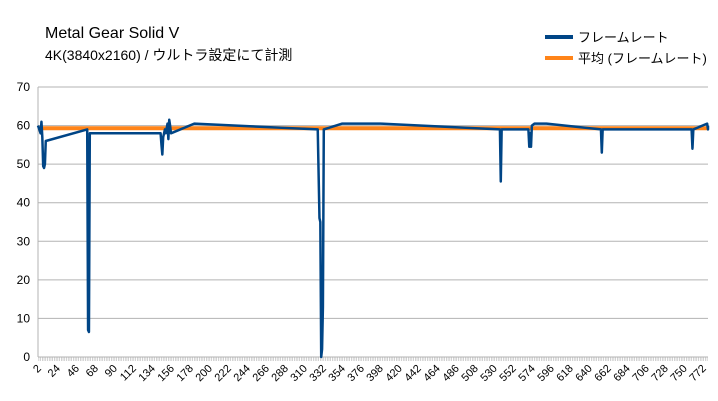 This screenshot has height=401, width=718. I want to click on x-tick-label: 552, so click(507, 373).